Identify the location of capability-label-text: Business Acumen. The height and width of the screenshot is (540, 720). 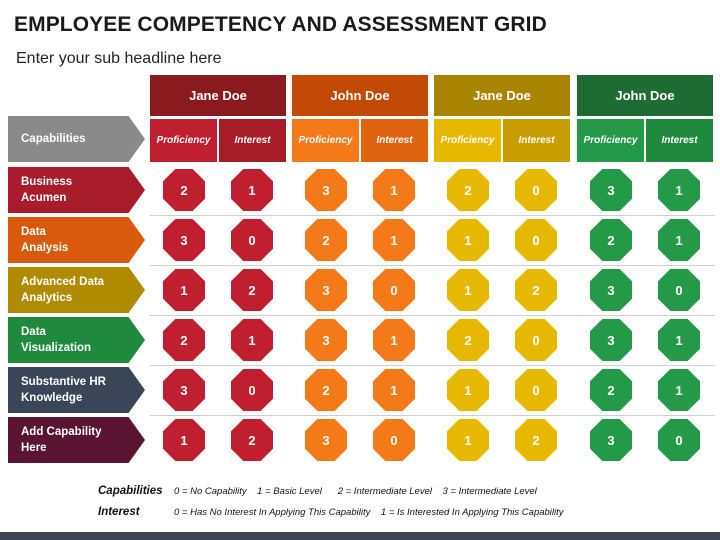
(46, 190).